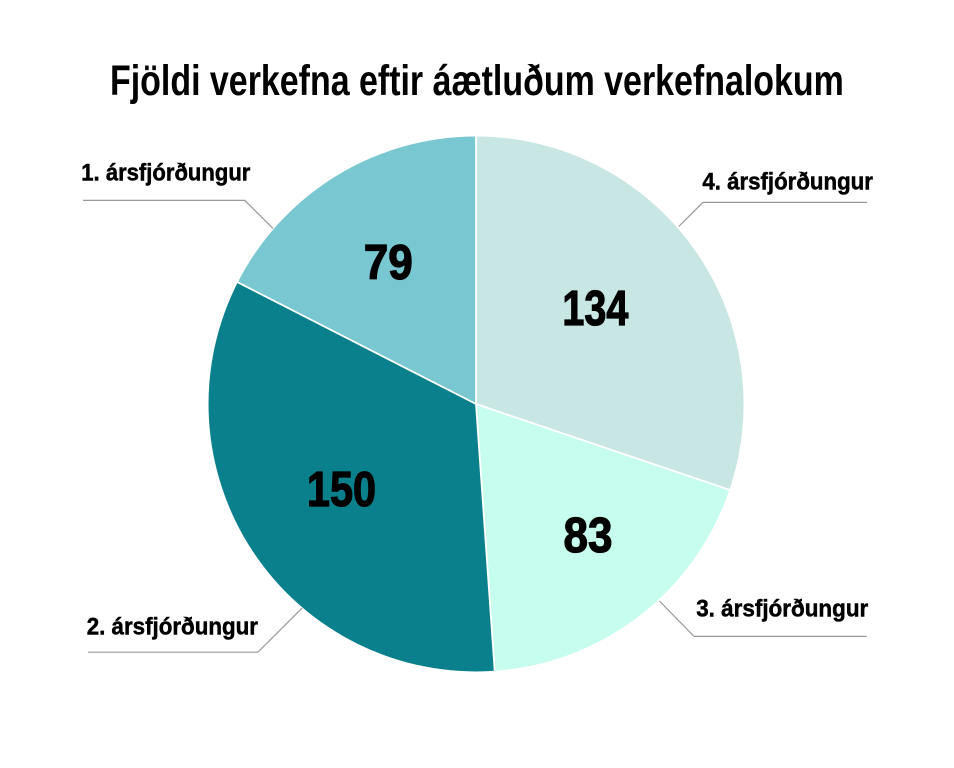  I want to click on svg-text: 83, so click(588, 535).